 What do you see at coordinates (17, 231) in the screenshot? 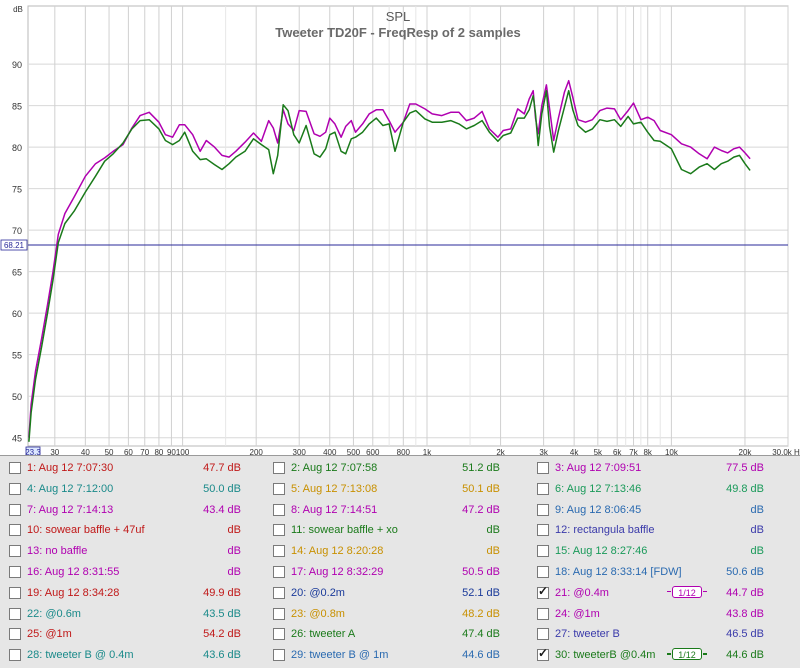
I see `y-tick-label: 70` at bounding box center [17, 231].